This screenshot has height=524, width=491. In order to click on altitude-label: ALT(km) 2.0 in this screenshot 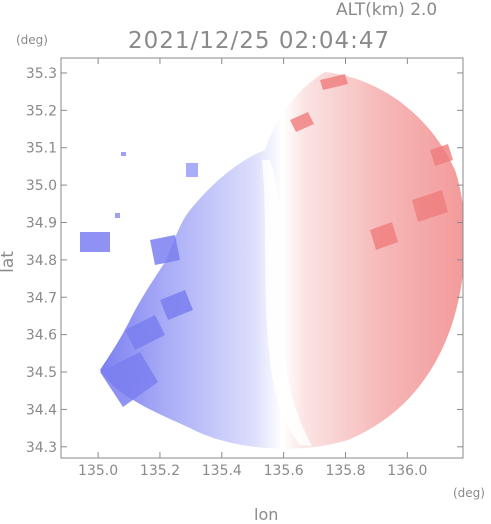, I will do `click(387, 10)`.